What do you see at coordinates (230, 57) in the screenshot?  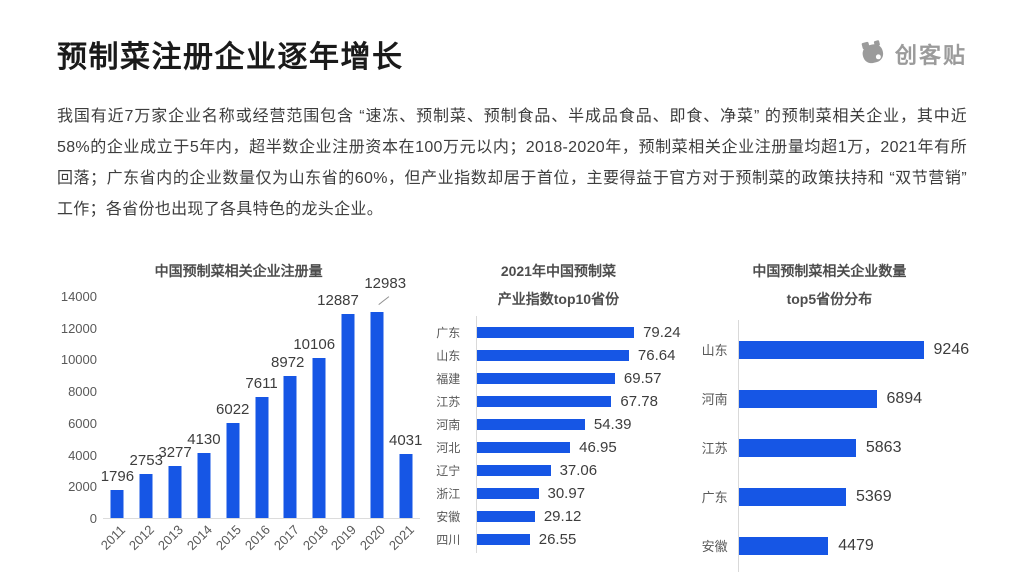 I see `page-title: 预制菜注册企业逐年增长` at bounding box center [230, 57].